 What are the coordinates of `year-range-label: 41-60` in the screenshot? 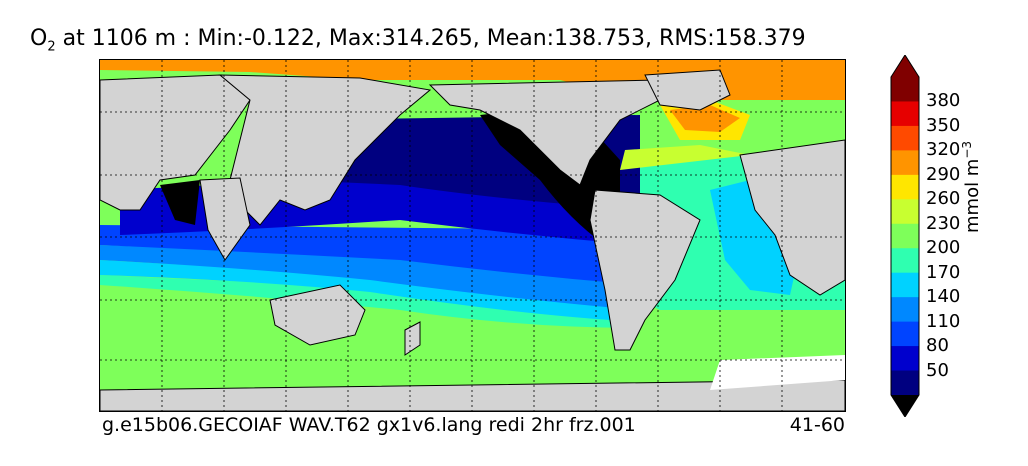 It's located at (817, 425).